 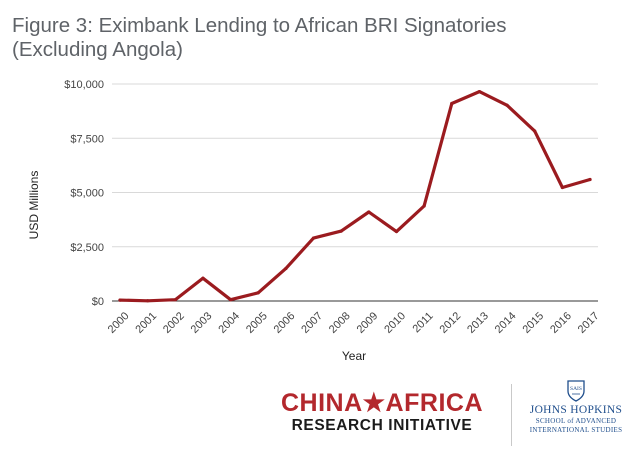 I want to click on jhu-school: SCHOOL of ADVANCED INTERNATIONAL STUDIES, so click(x=576, y=426).